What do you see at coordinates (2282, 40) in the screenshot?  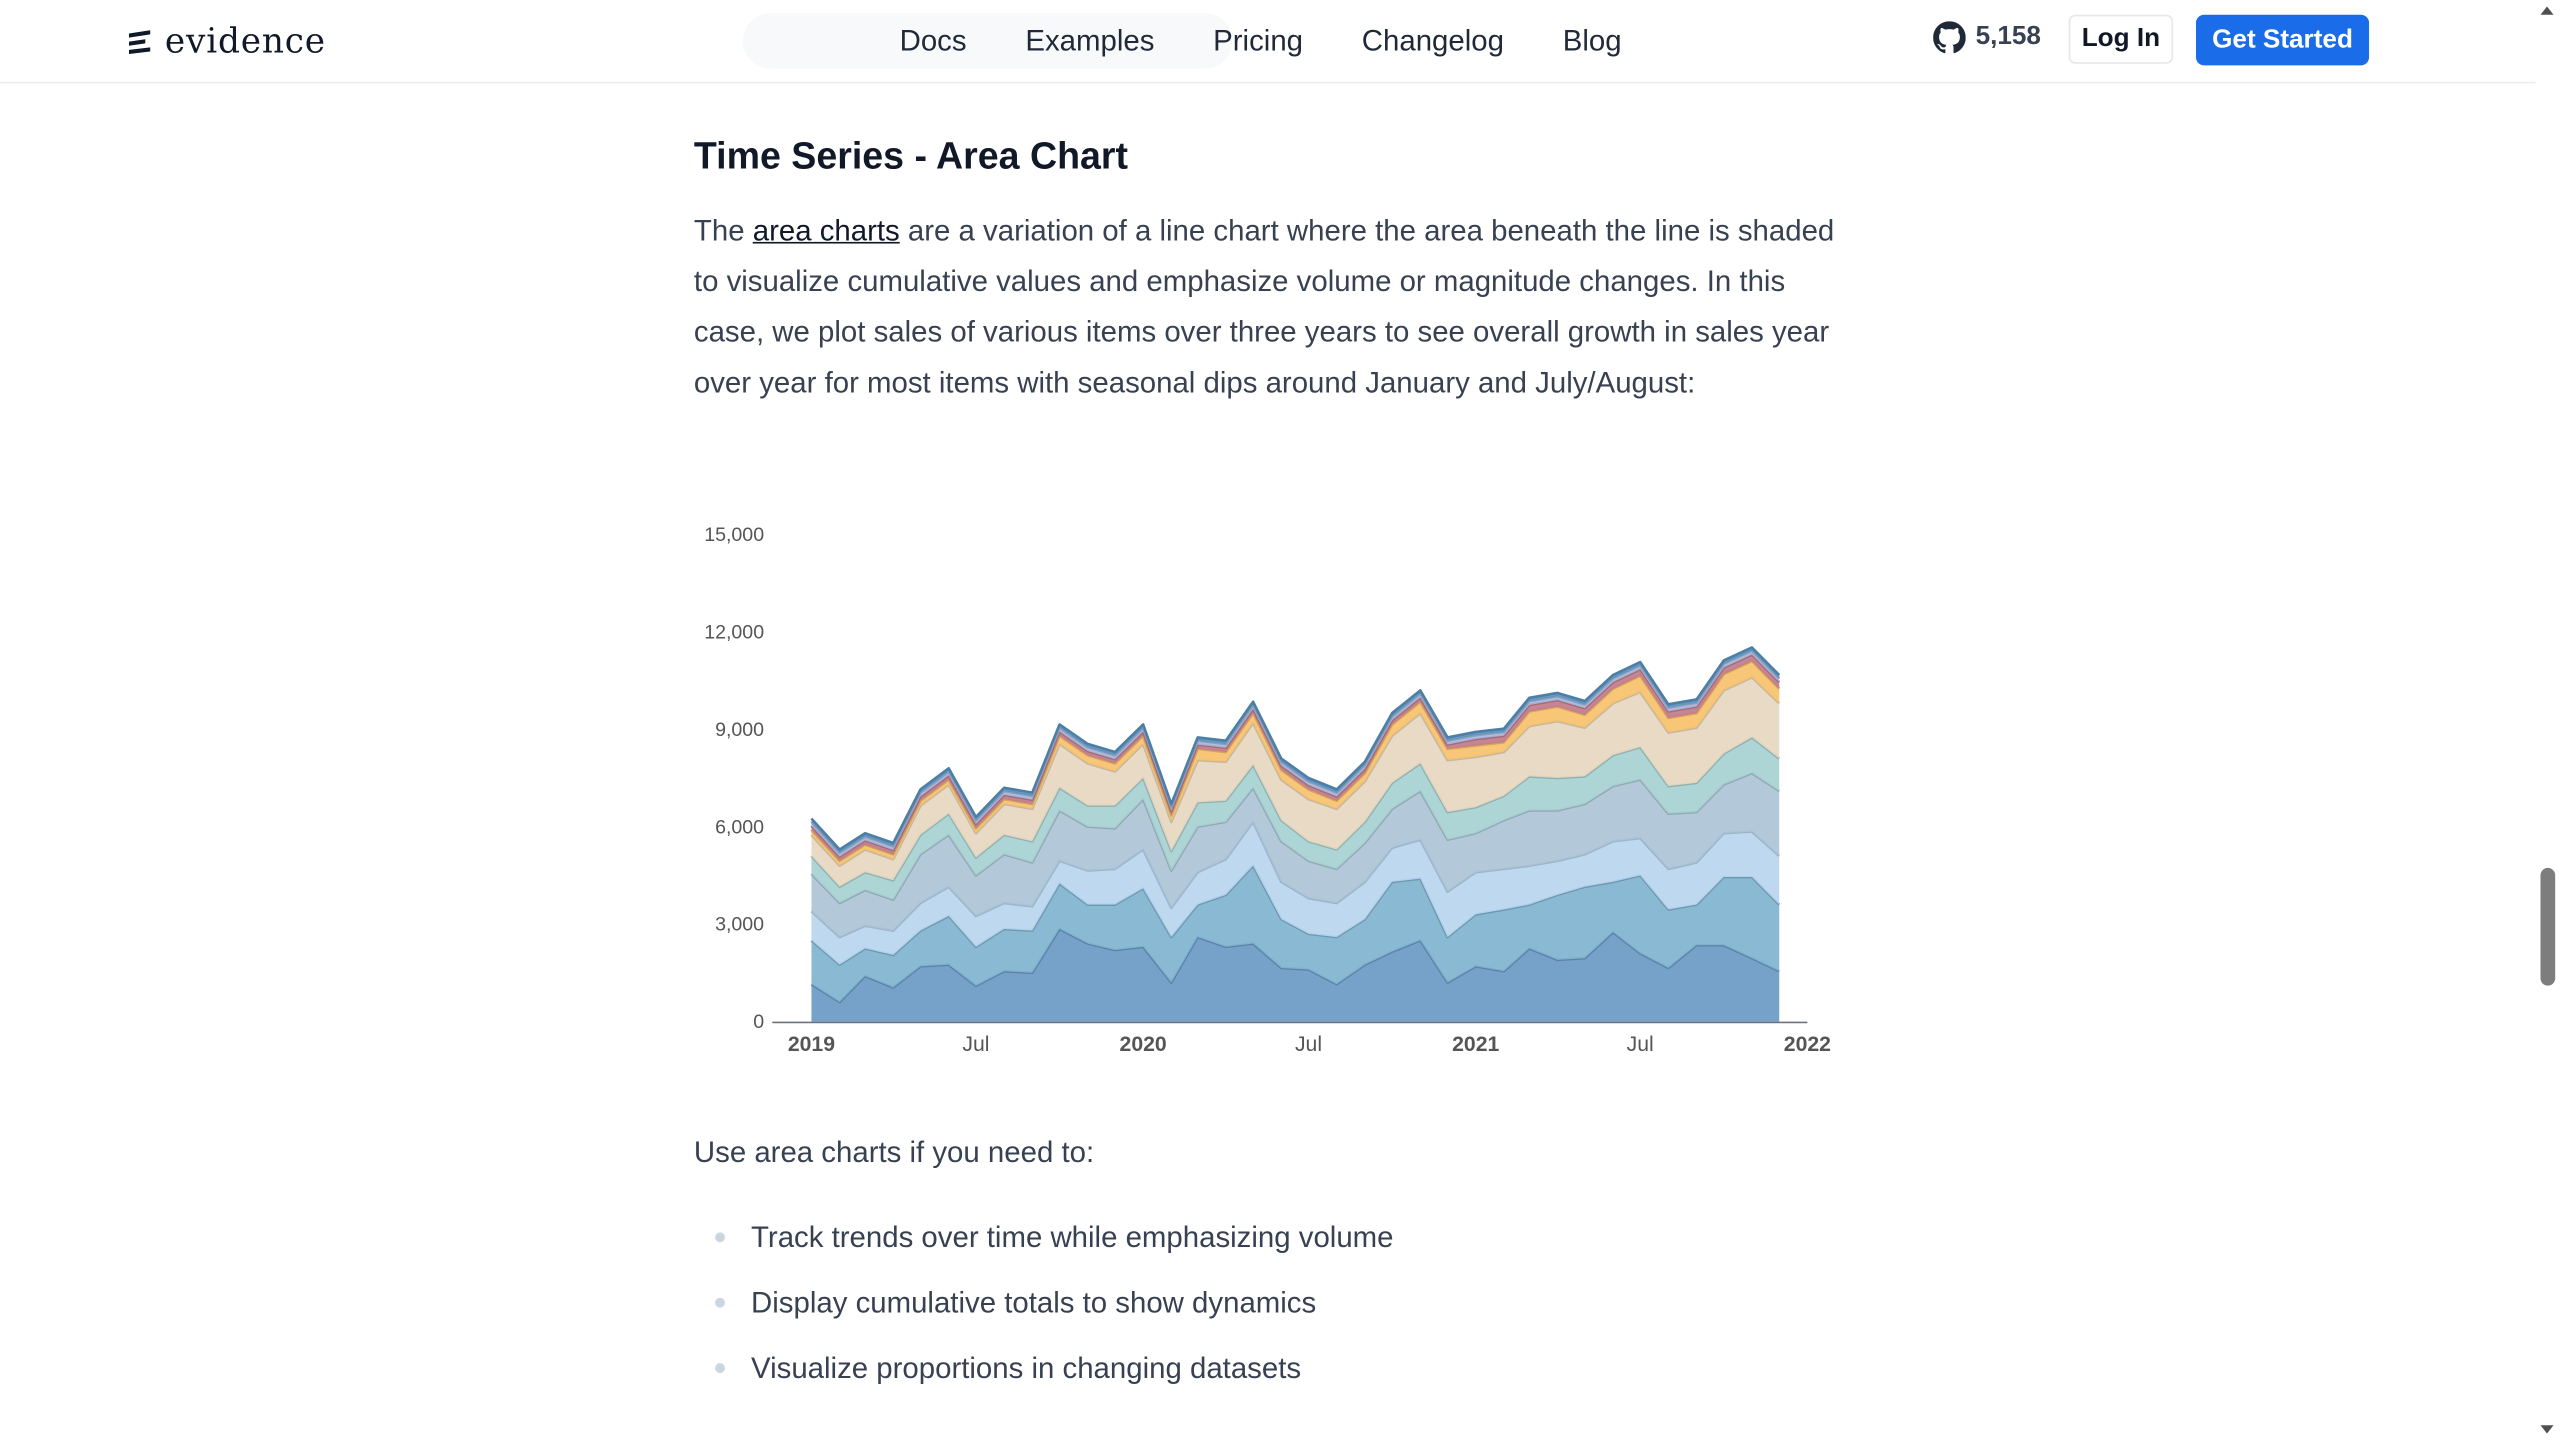 I see `get-started-button: Get Started` at bounding box center [2282, 40].